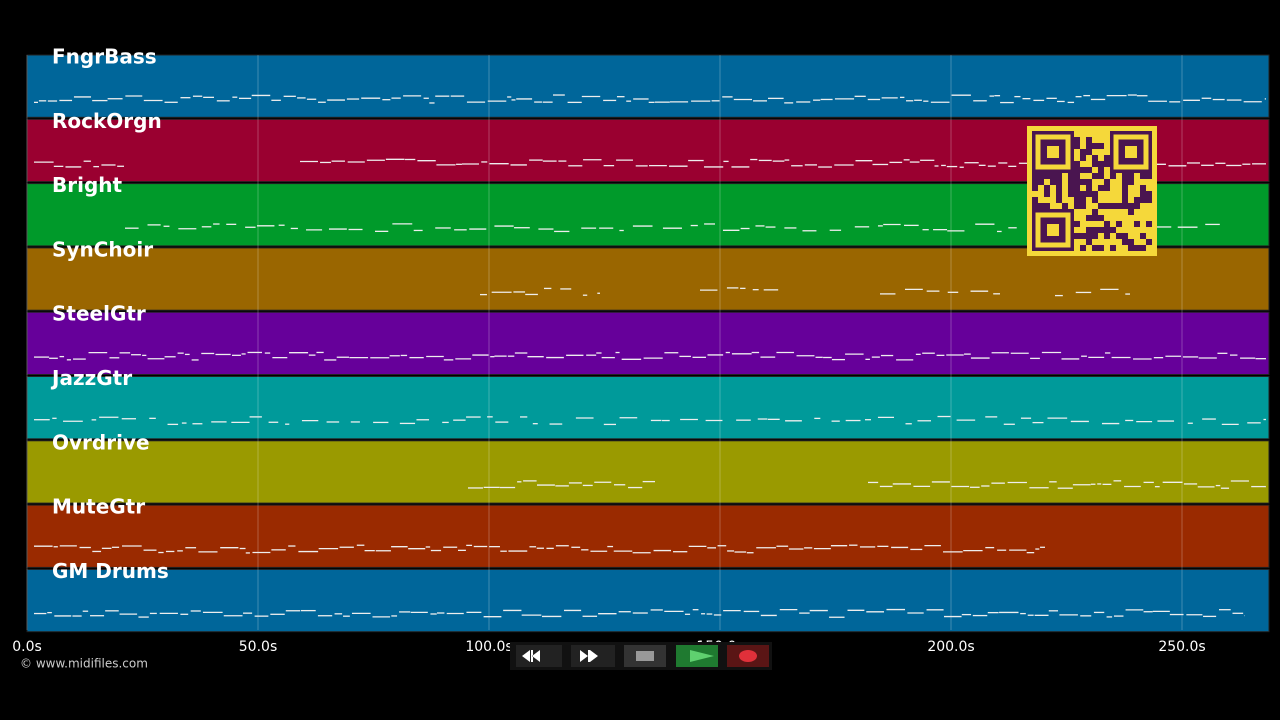 Image resolution: width=1280 pixels, height=720 pixels. I want to click on rewind-button, so click(539, 656).